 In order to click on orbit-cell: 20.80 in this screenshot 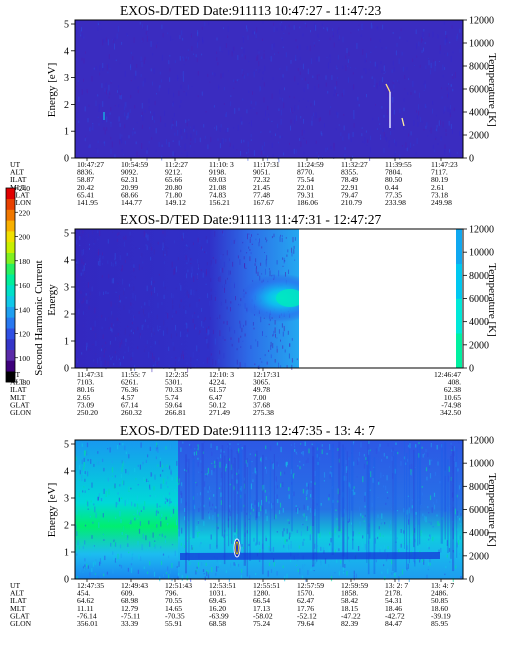, I will do `click(173, 187)`.